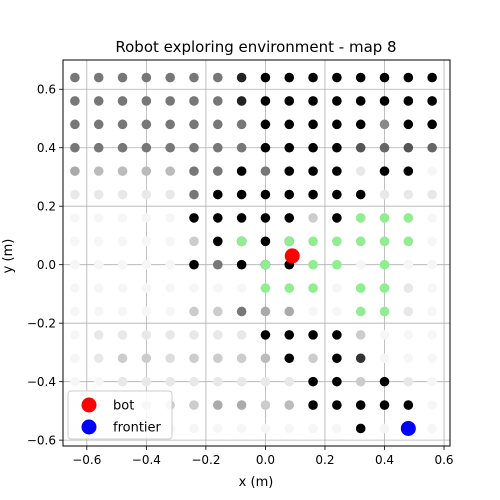 This screenshot has height=500, width=500. What do you see at coordinates (408, 428) in the screenshot?
I see `frontier-marker` at bounding box center [408, 428].